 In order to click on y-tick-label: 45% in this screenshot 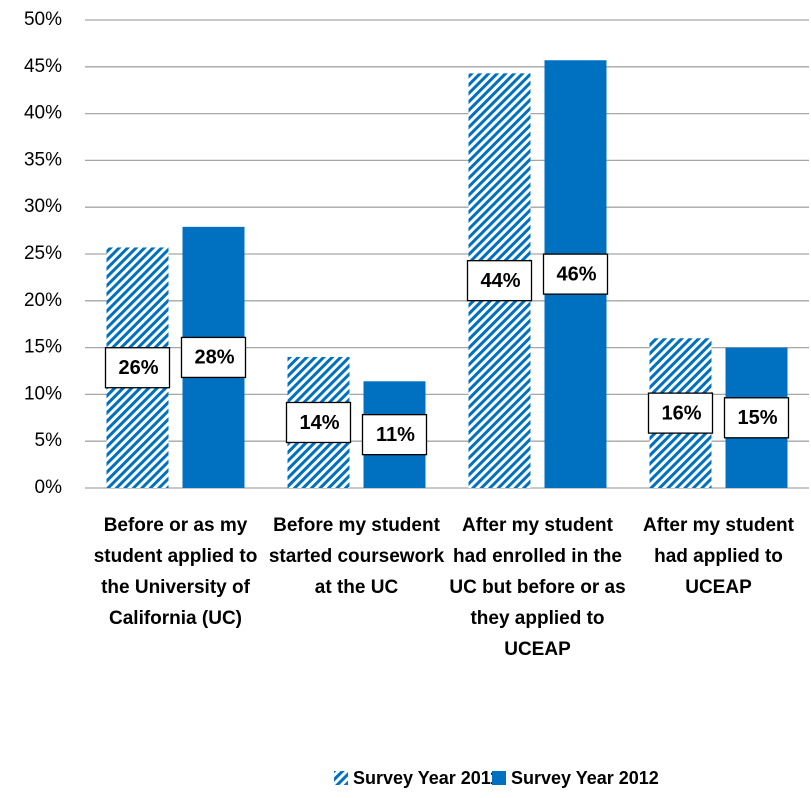, I will do `click(43, 66)`.